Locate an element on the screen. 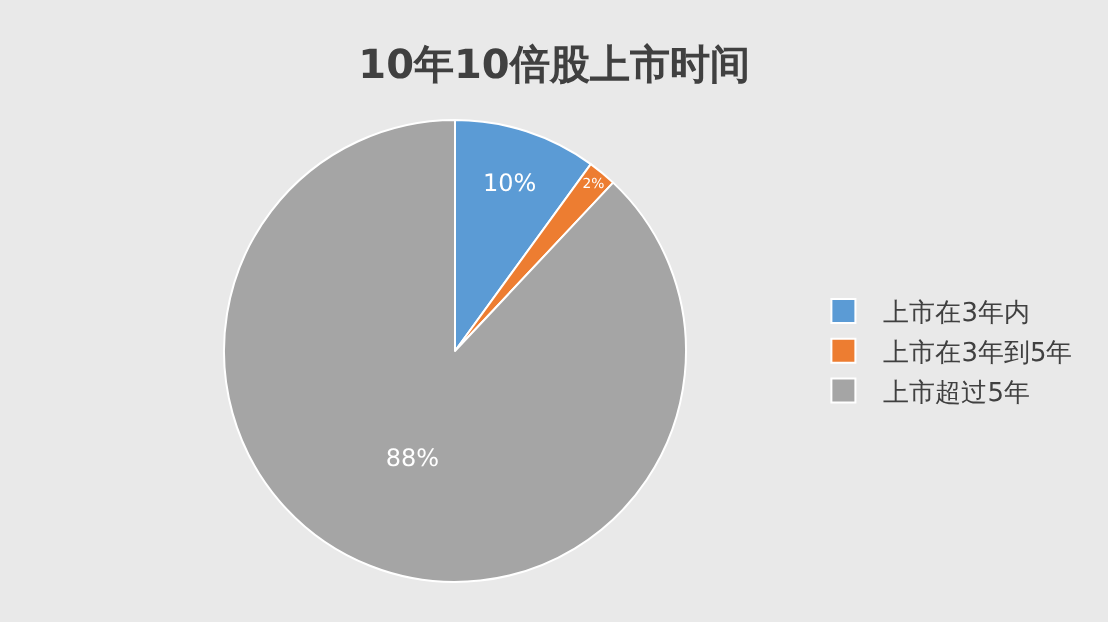 Image resolution: width=1108 pixels, height=622 pixels. legend-label: 上市在3年到5年 is located at coordinates (978, 353).